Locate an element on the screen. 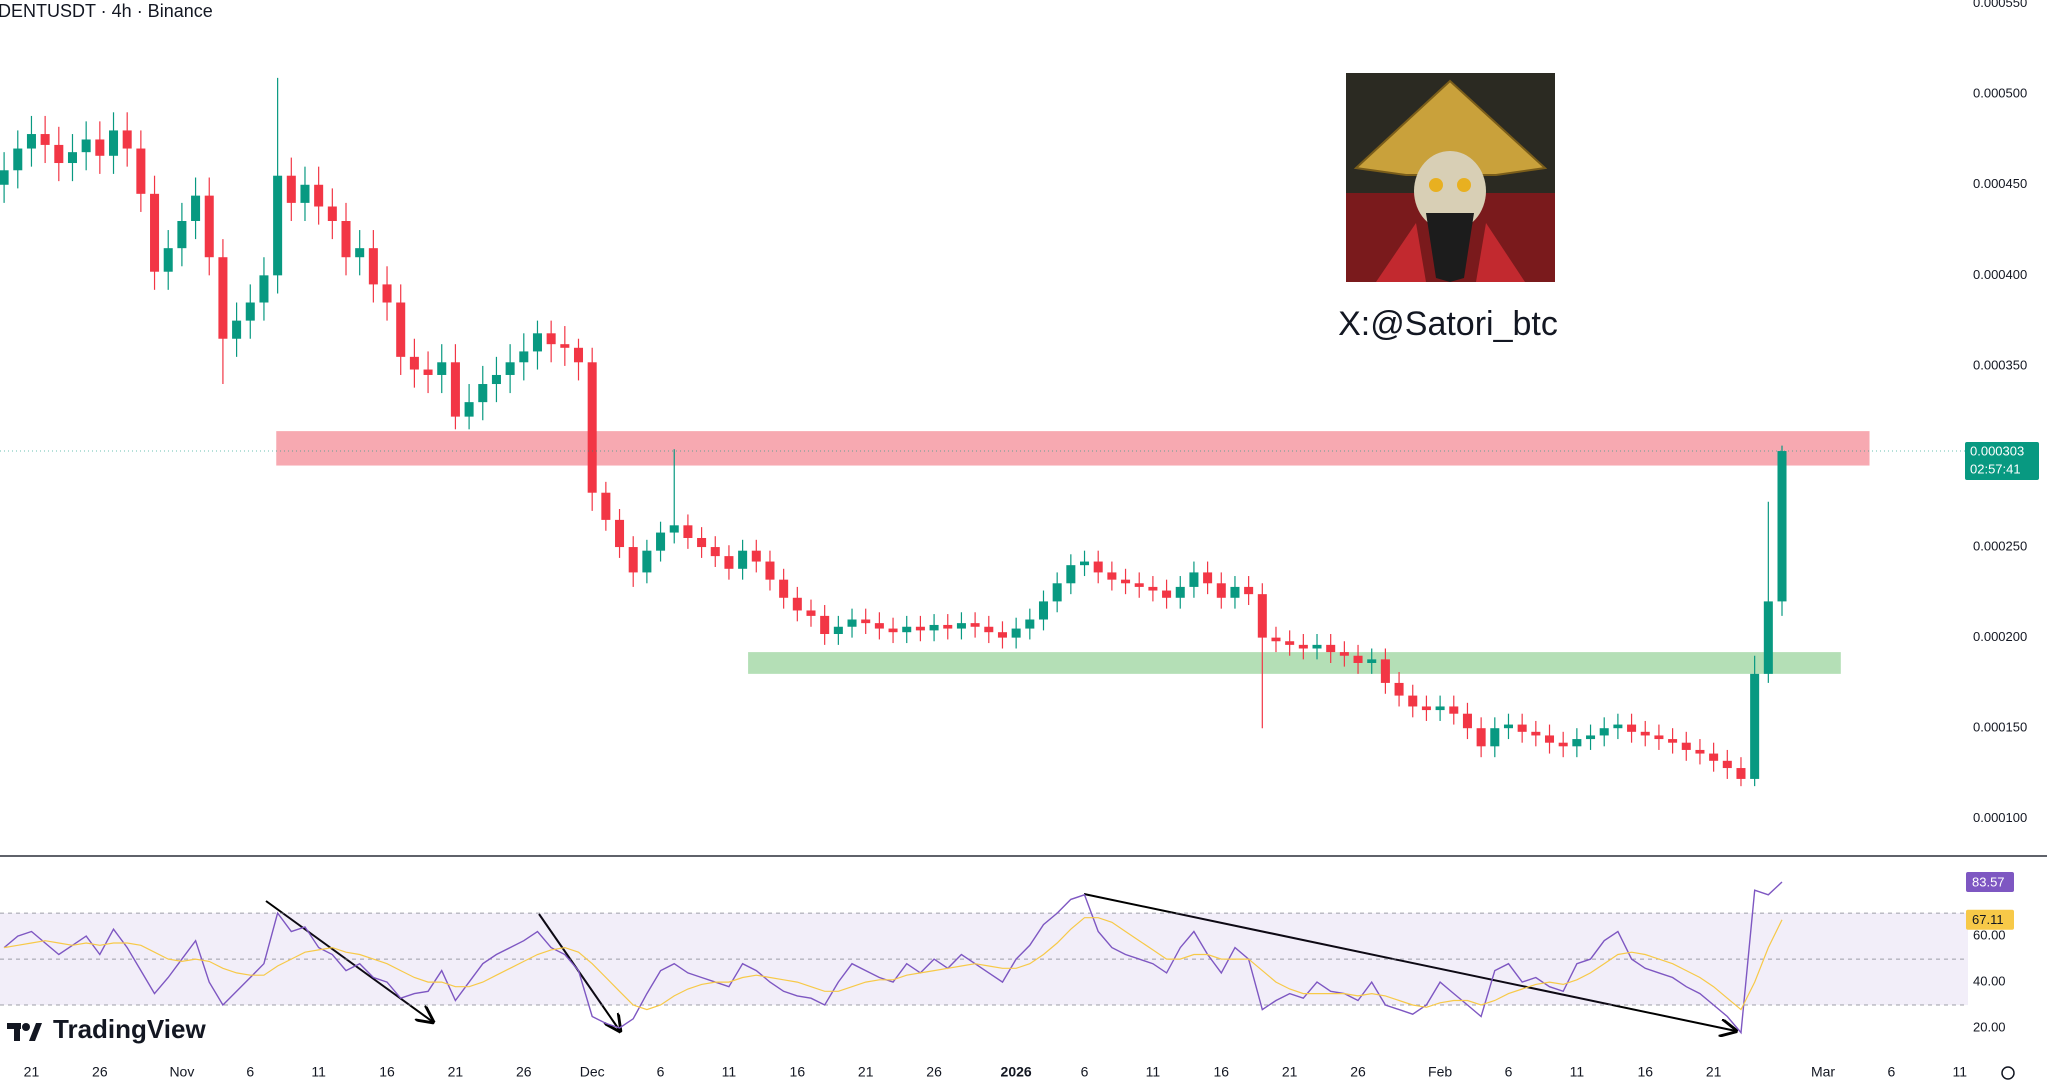 The height and width of the screenshot is (1083, 2047). rsi-value-label: 67.11 is located at coordinates (1988, 919).